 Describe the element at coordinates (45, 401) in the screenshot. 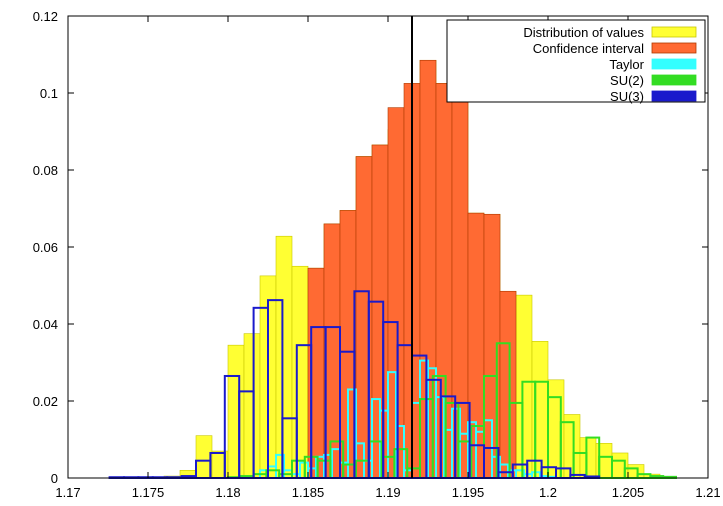

I see `y-tick-label: 0.02` at that location.